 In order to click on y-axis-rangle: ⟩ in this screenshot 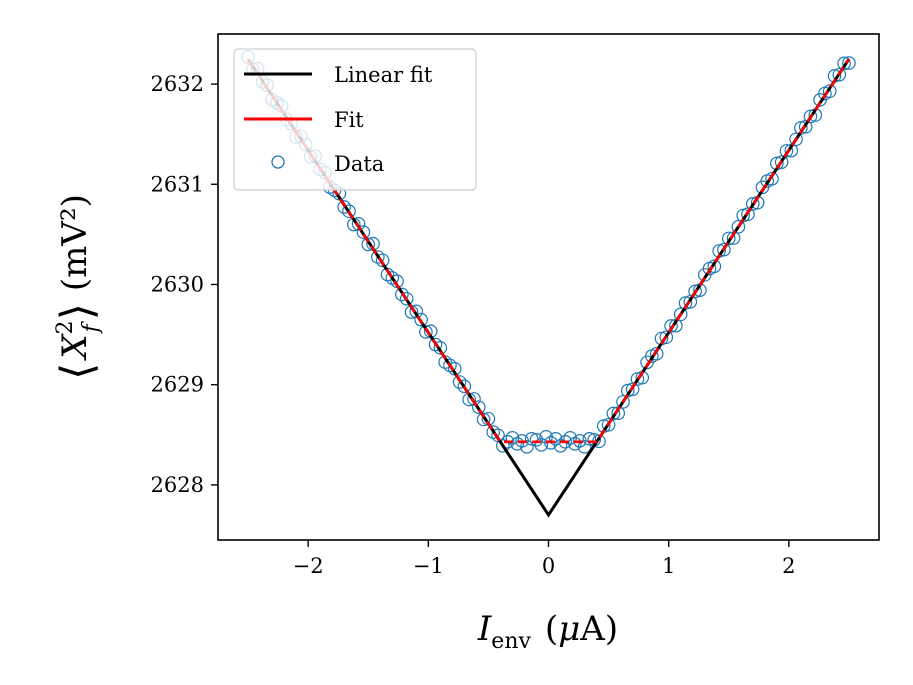, I will do `click(77, 311)`.